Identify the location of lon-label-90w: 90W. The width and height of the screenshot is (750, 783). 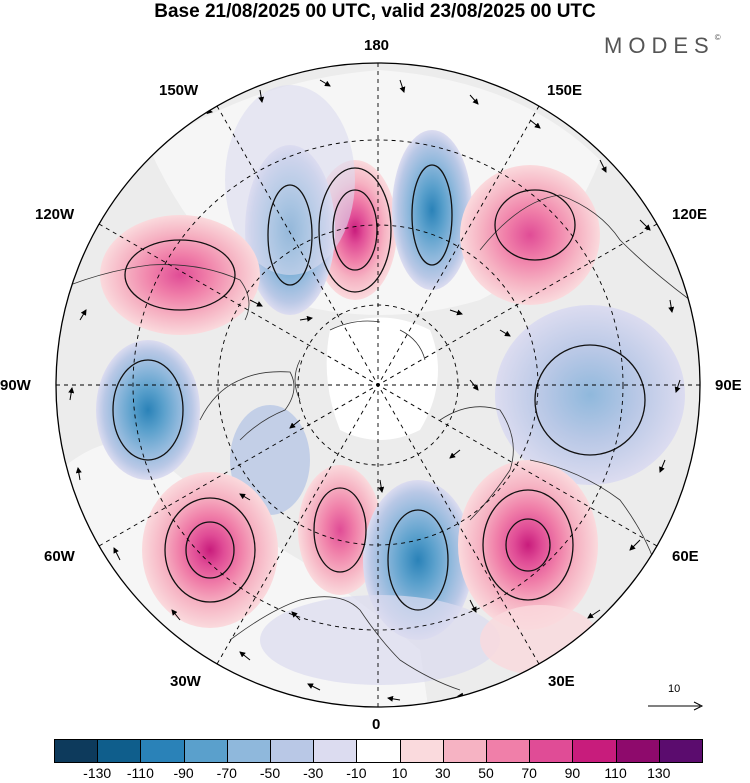
(15, 385).